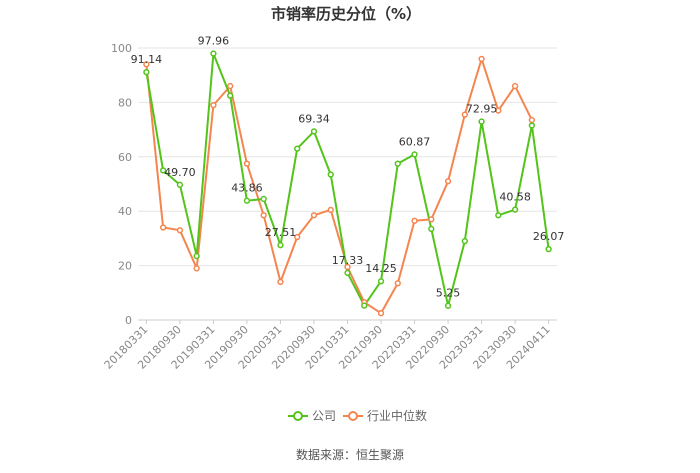 This screenshot has height=473, width=700. Describe the element at coordinates (125, 102) in the screenshot. I see `y-tick-label: 80` at that location.